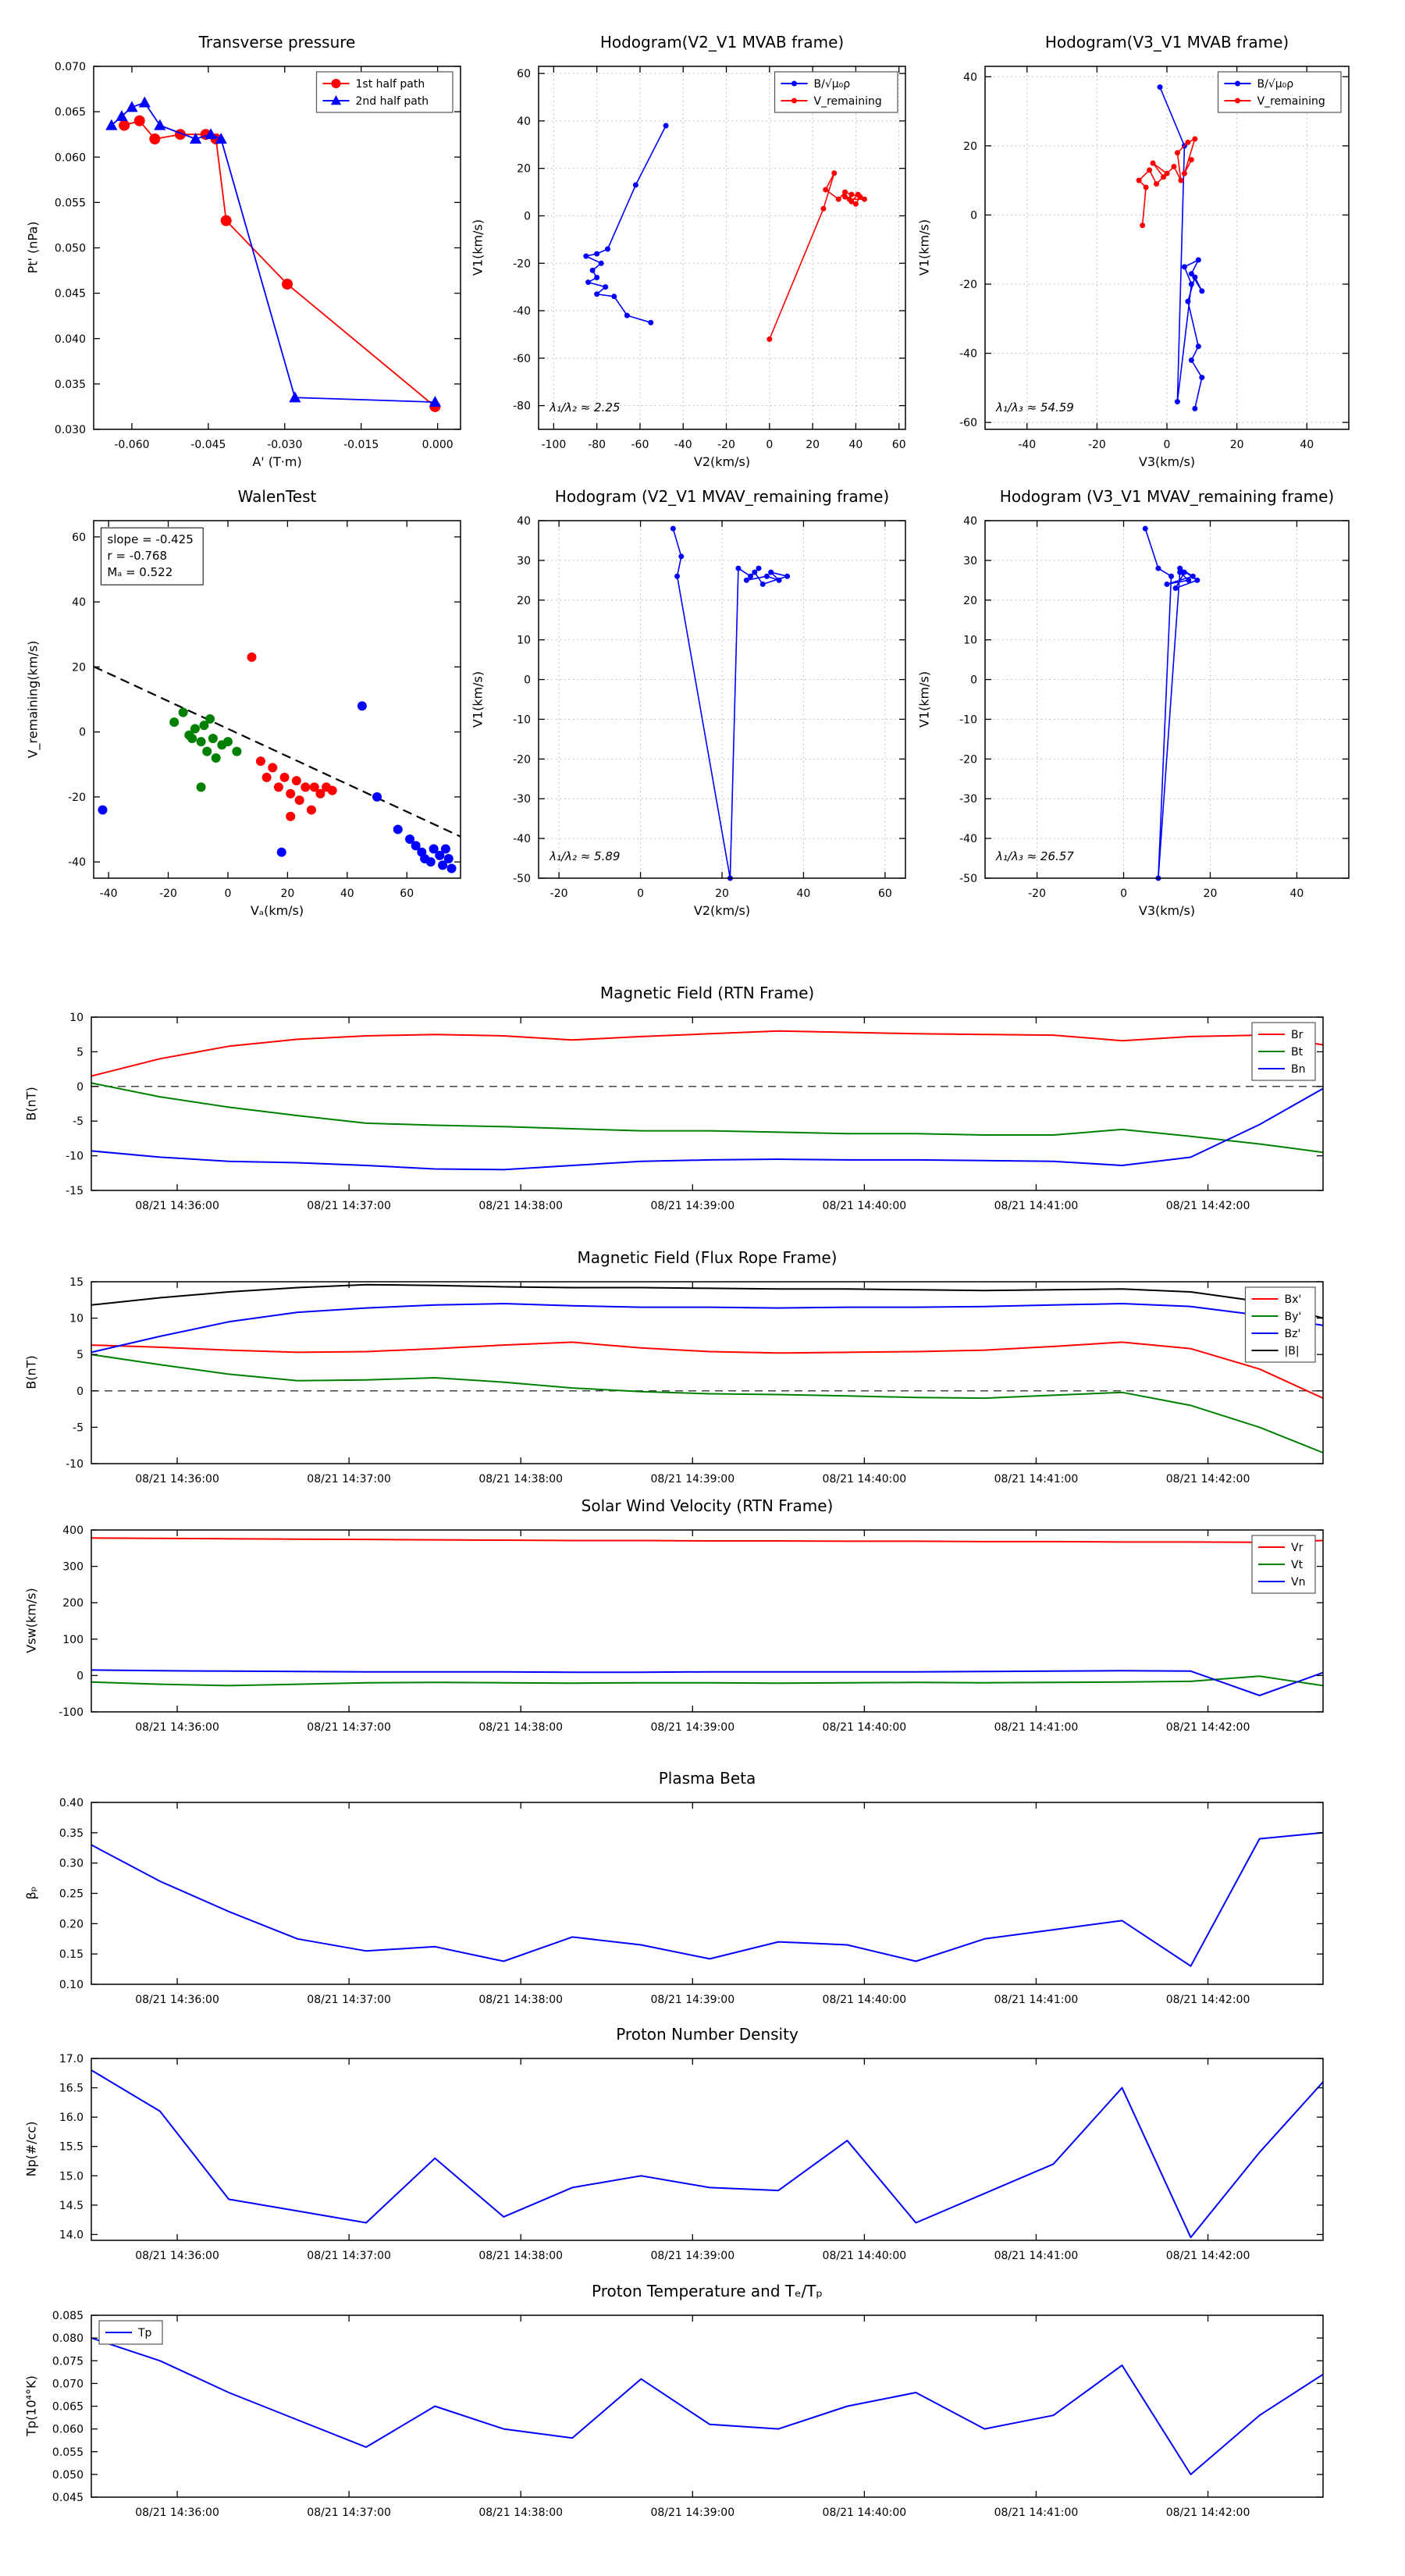 The width and height of the screenshot is (1405, 2576). I want to click on x-axis-label-hodogram-v3v1-mvav: V3(km/s), so click(1167, 910).